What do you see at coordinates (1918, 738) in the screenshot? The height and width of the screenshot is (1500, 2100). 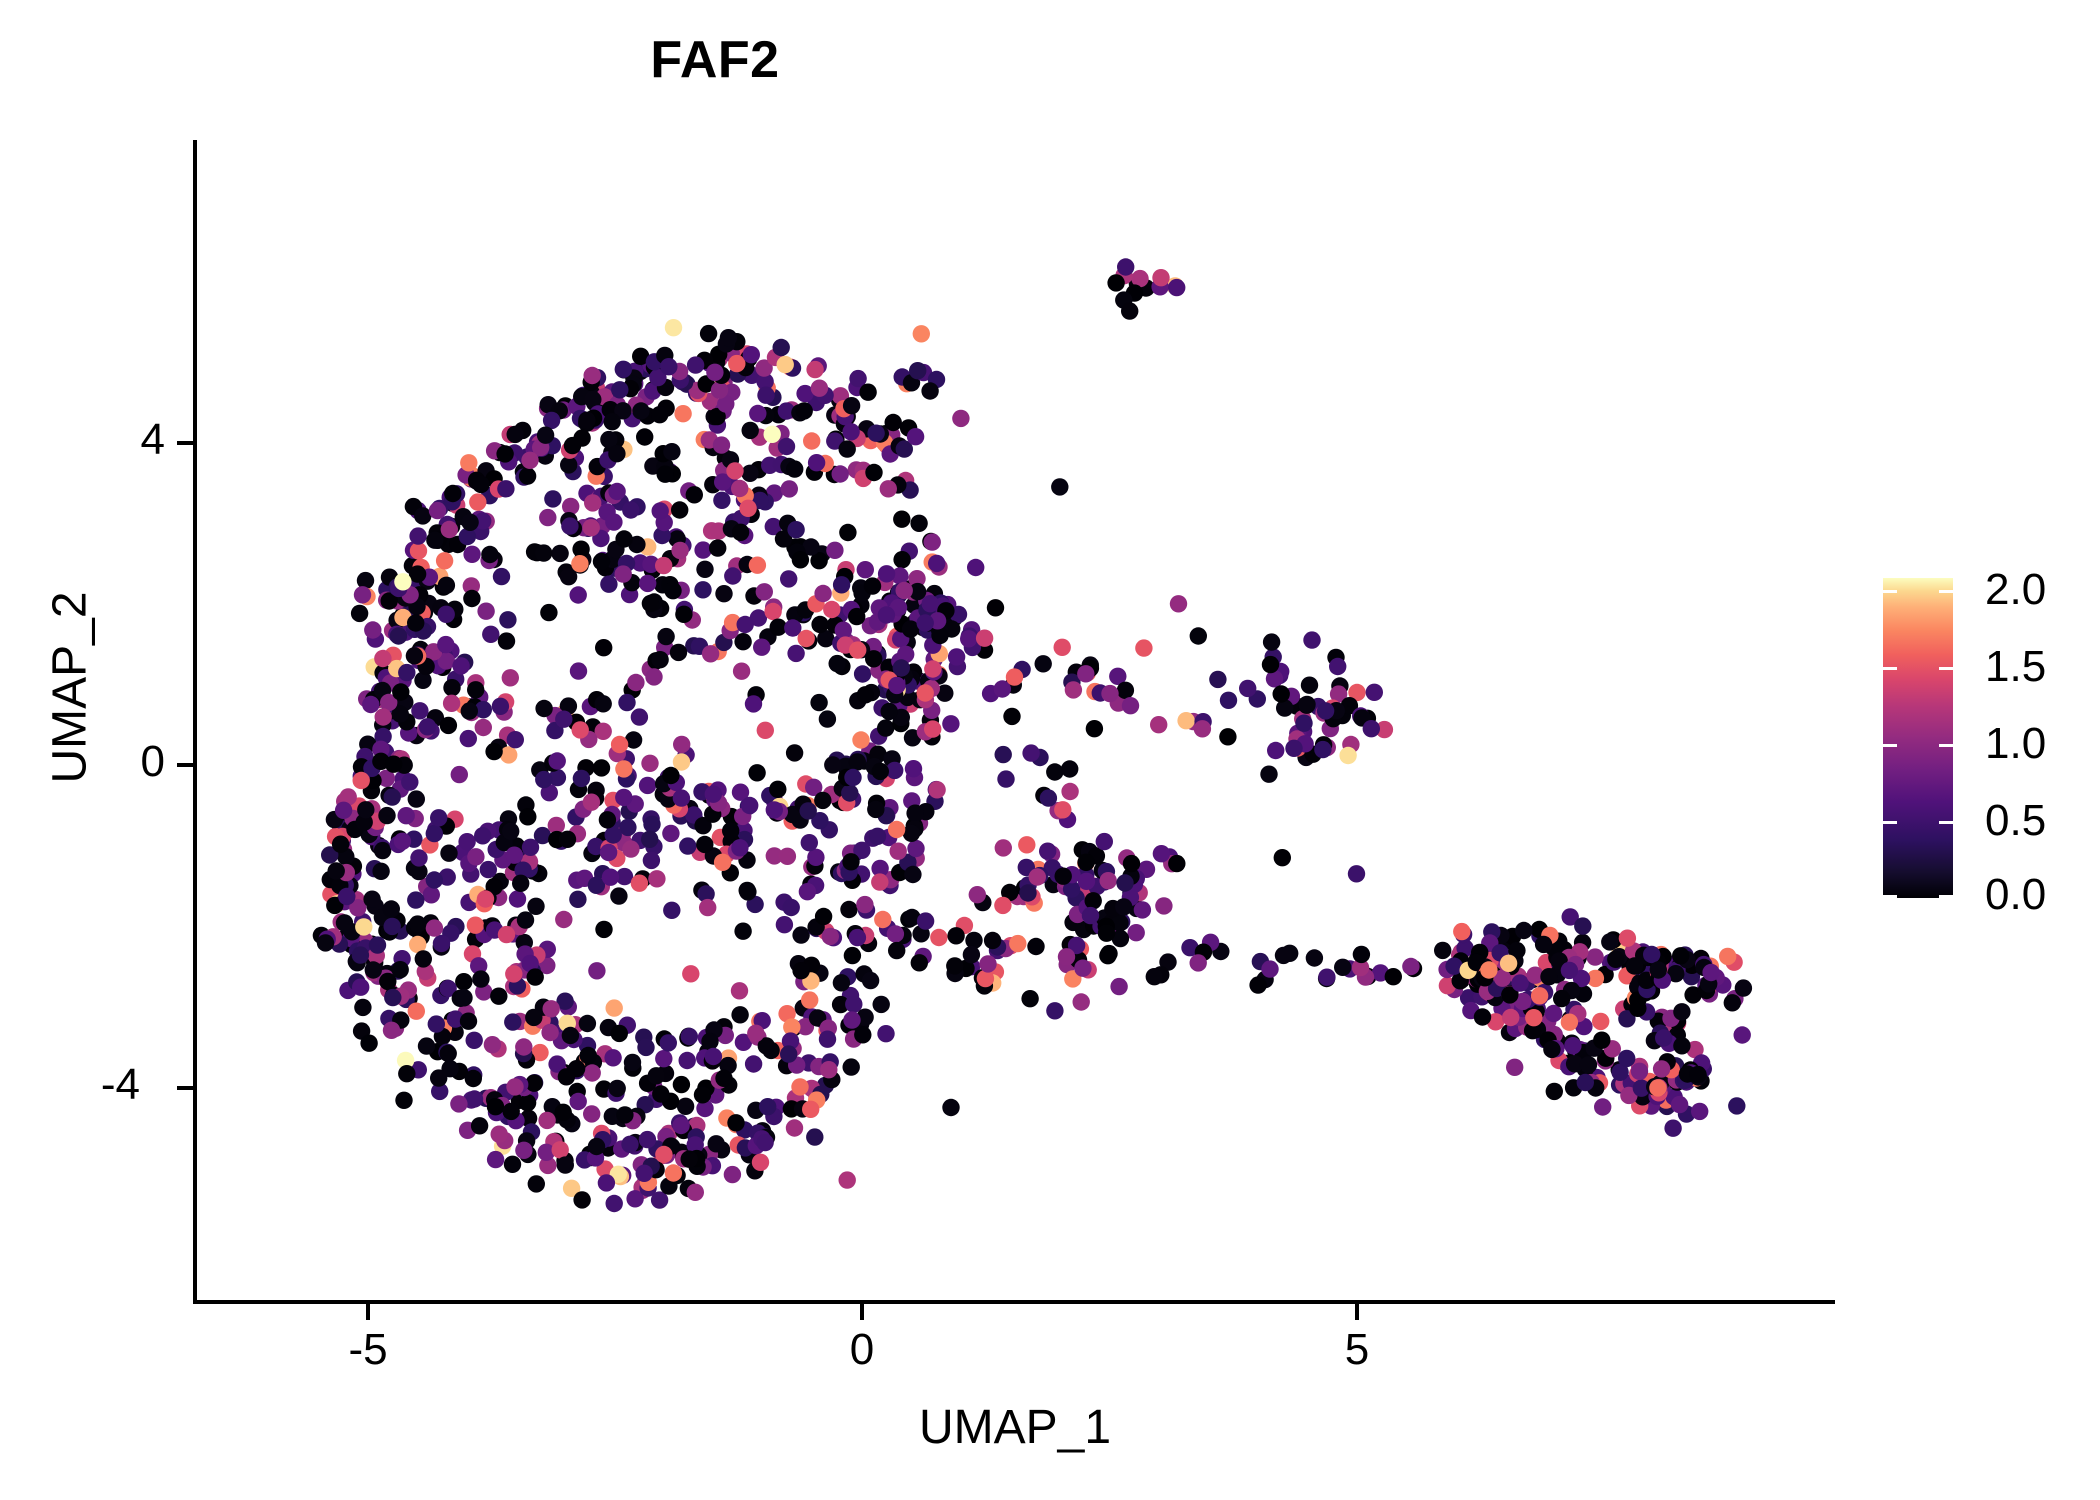 I see `colorbar-gradient` at bounding box center [1918, 738].